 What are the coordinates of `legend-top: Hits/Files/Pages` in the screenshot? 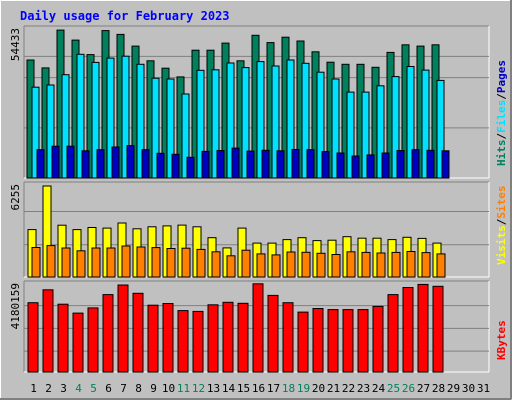 It's located at (501, 113).